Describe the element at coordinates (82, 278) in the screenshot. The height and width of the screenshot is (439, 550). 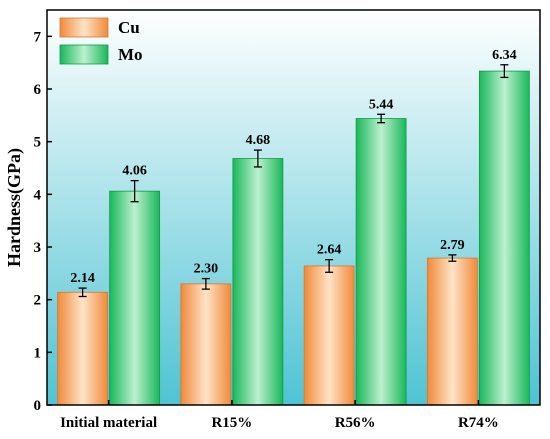
I see `data-label-cu-0: 2.14` at that location.